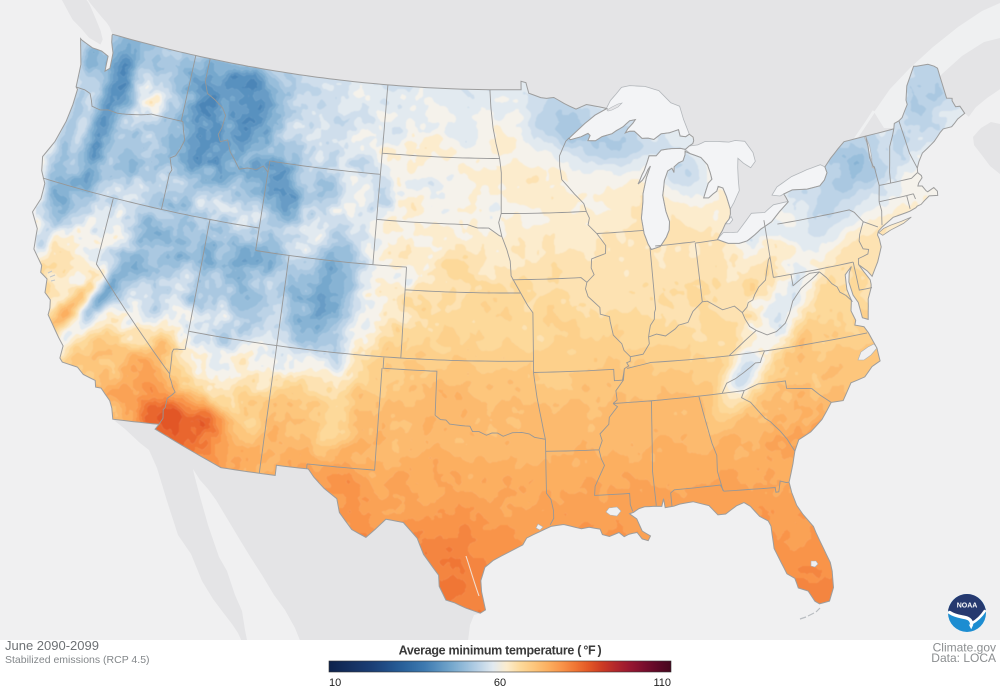  Describe the element at coordinates (500, 683) in the screenshot. I see `svg-text: 60` at that location.